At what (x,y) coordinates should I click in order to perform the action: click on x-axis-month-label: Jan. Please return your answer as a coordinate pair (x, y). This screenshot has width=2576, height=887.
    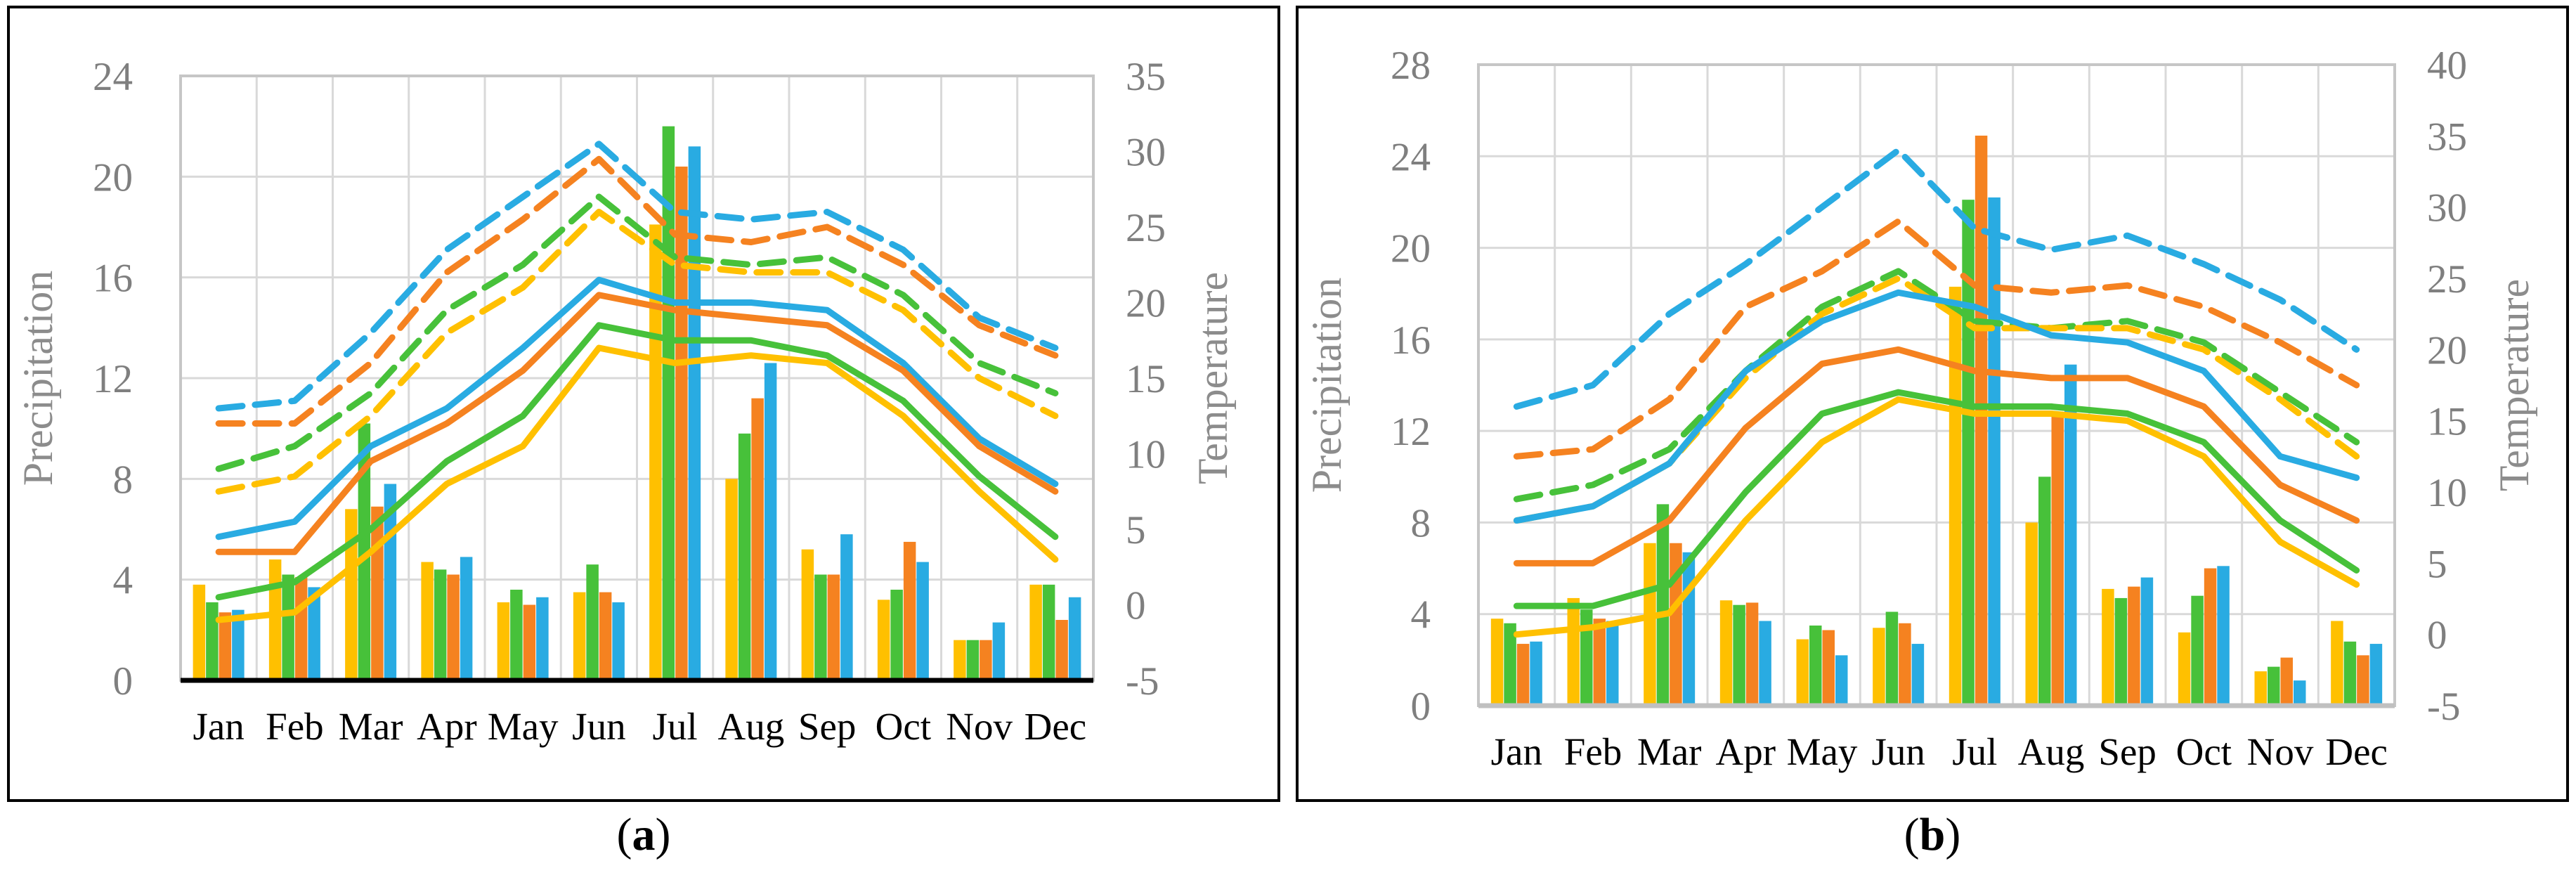
    Looking at the image, I should click on (1516, 751).